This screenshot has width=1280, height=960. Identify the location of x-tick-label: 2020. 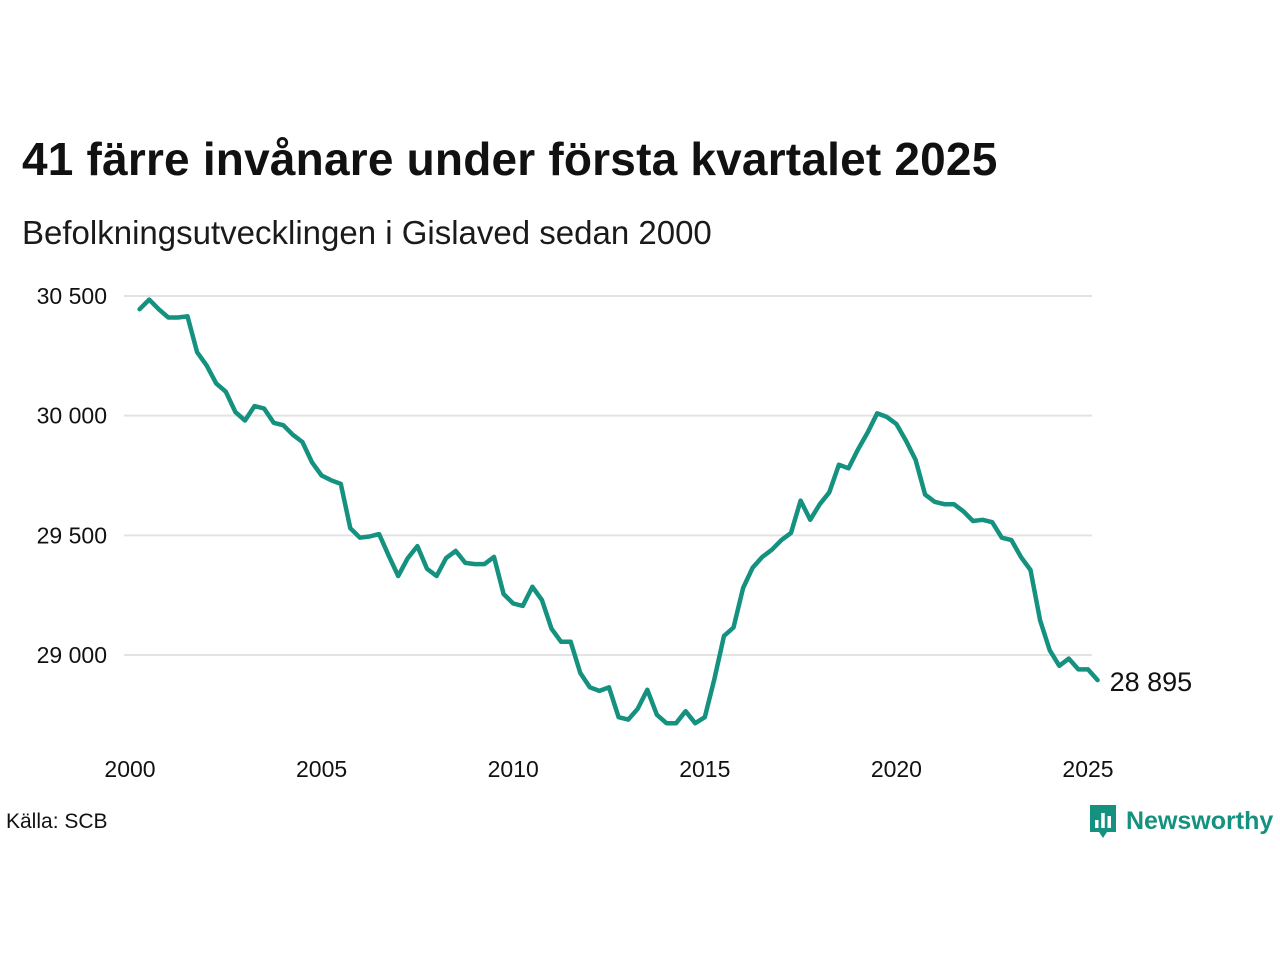
(896, 769).